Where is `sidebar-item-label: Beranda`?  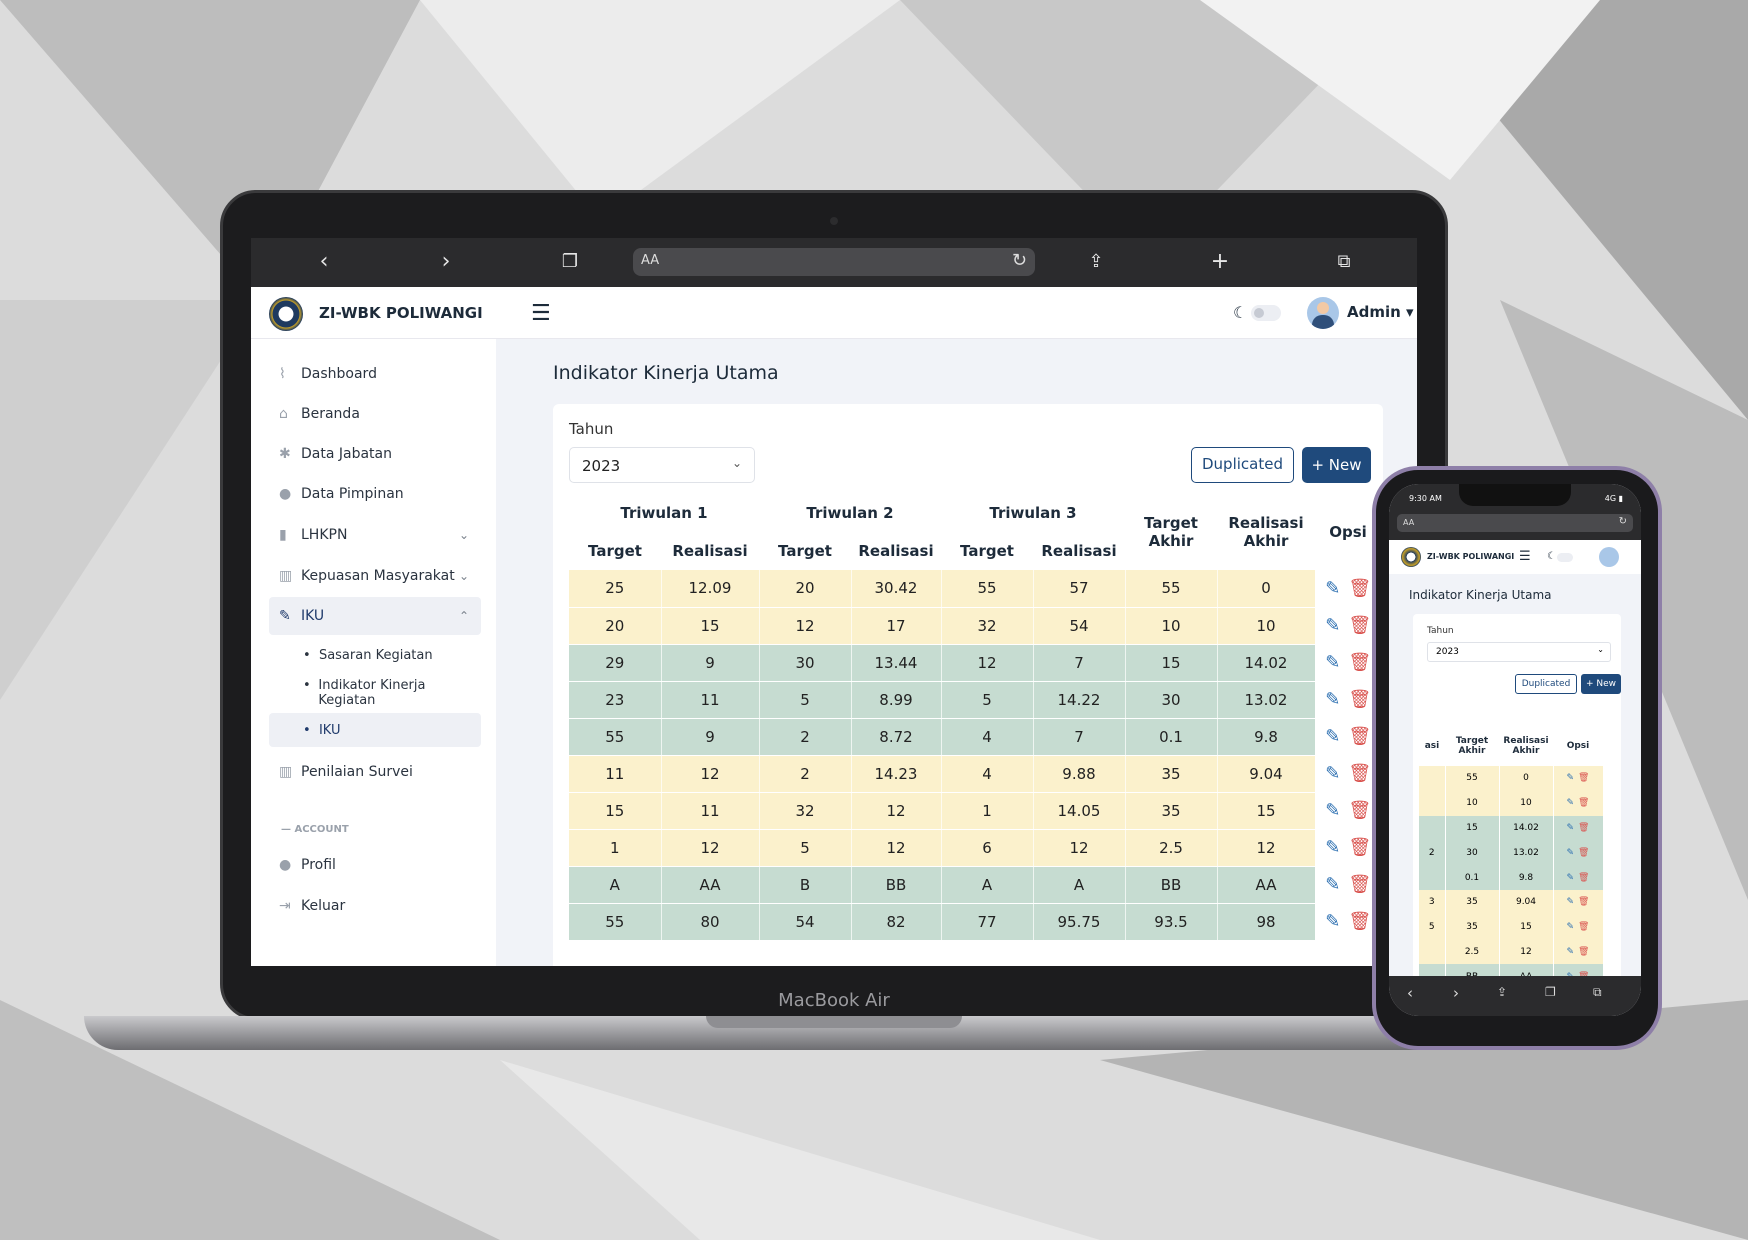
sidebar-item-label: Beranda is located at coordinates (330, 414).